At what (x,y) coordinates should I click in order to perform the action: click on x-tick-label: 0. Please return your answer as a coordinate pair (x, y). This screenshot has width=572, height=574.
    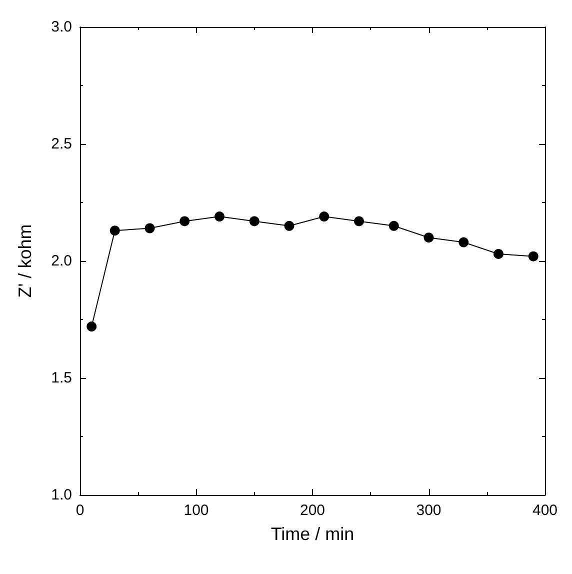
    Looking at the image, I should click on (80, 510).